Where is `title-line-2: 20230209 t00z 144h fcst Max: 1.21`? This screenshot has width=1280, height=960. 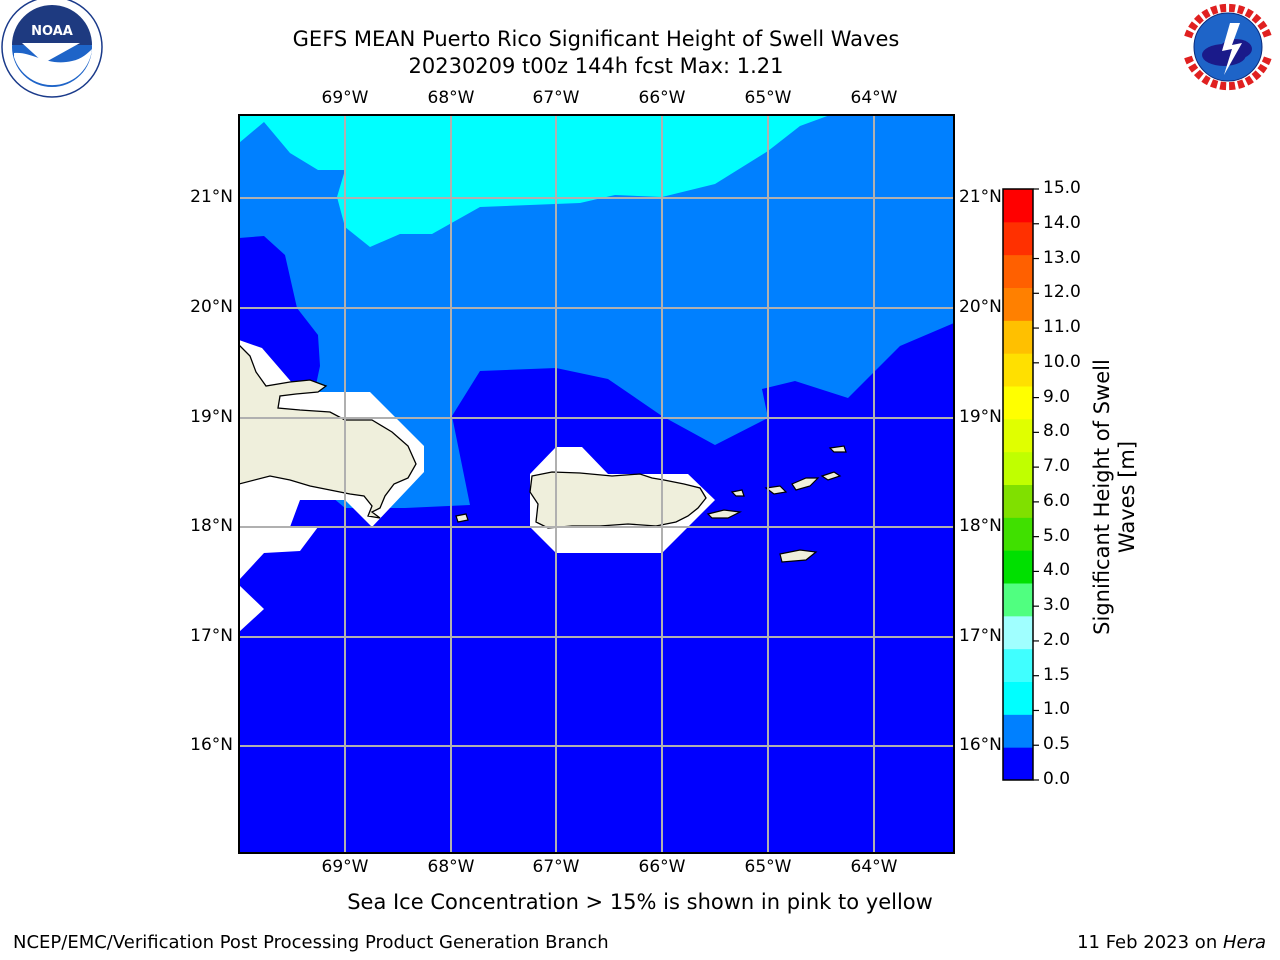
title-line-2: 20230209 t00z 144h fcst Max: 1.21 is located at coordinates (596, 66).